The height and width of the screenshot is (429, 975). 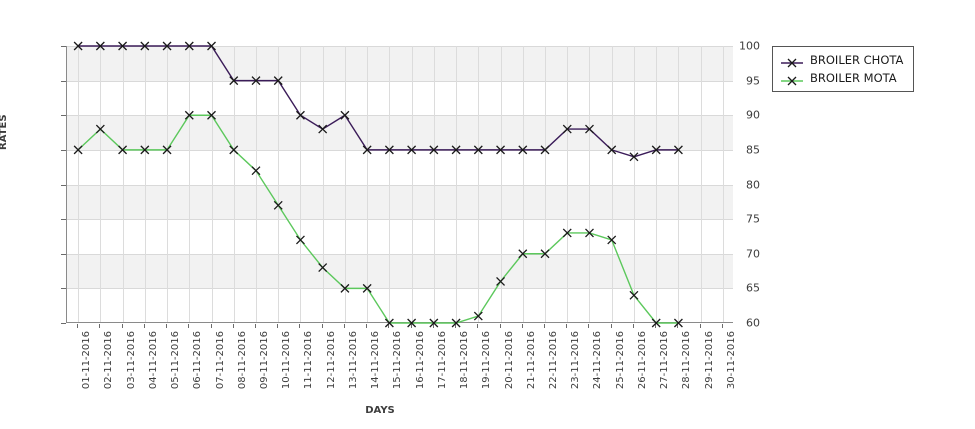 I want to click on legend-marker-icon, so click(x=792, y=79).